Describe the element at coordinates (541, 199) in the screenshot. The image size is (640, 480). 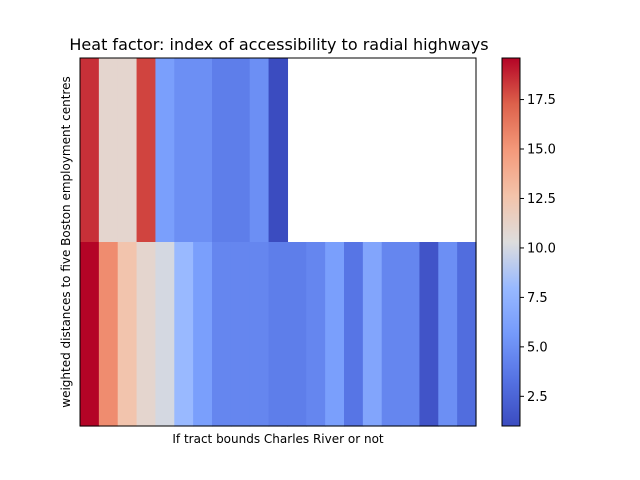
I see `colorbar-tick-label: 12.5` at that location.